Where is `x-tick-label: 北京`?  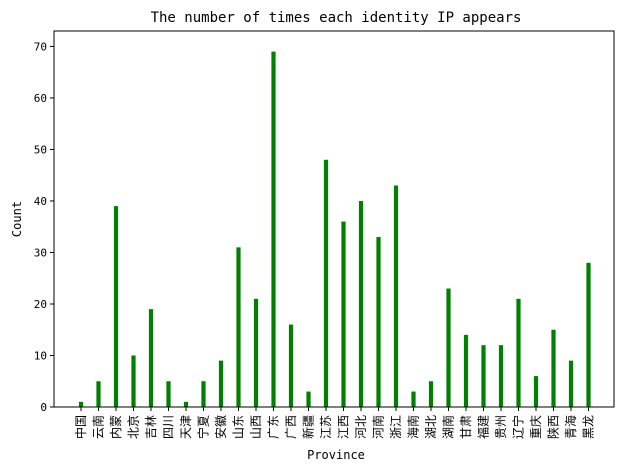
x-tick-label: 北京 is located at coordinates (134, 427).